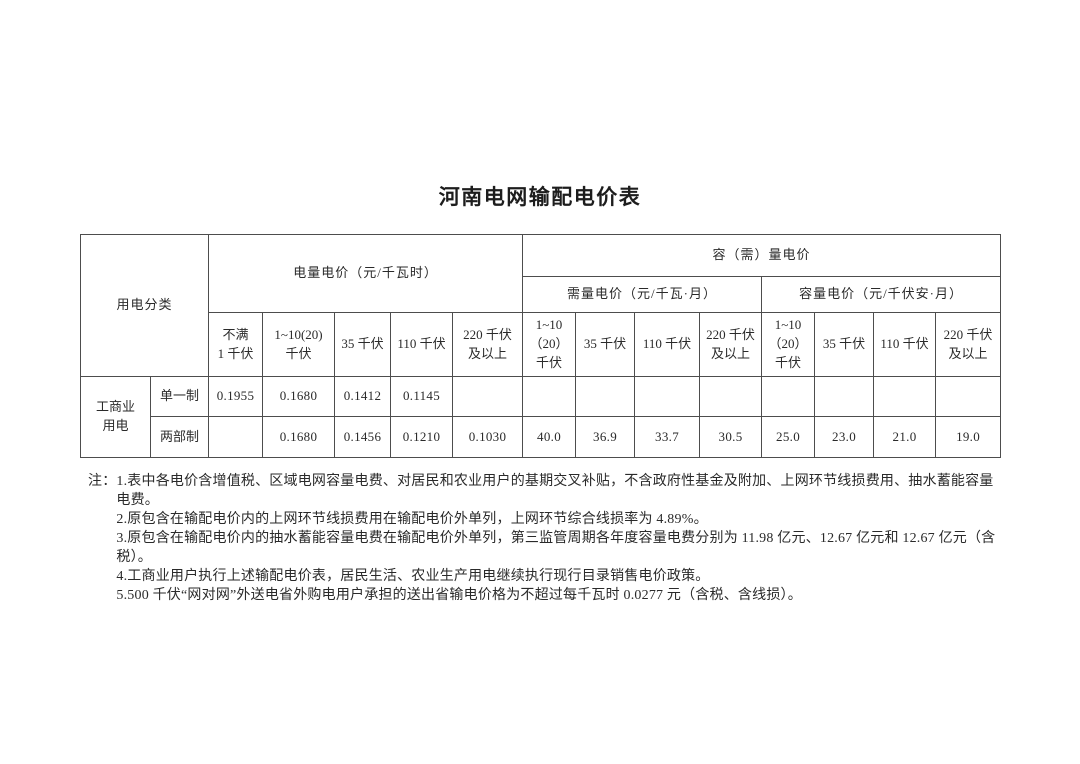 This screenshot has width=1080, height=764. What do you see at coordinates (488, 344) in the screenshot?
I see `col-header-energy-220kv: 220 千伏 及以上` at bounding box center [488, 344].